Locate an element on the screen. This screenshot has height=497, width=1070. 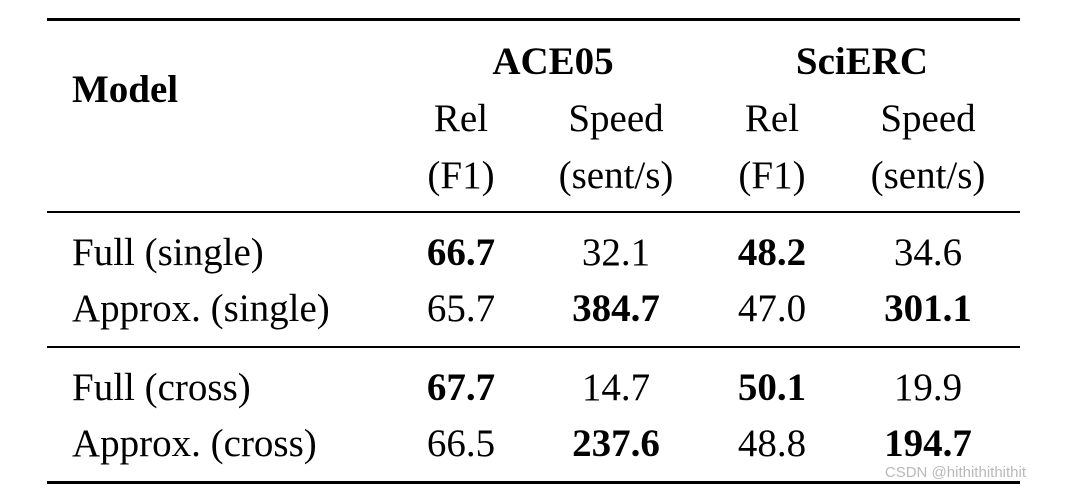
header-rule is located at coordinates (533, 212).